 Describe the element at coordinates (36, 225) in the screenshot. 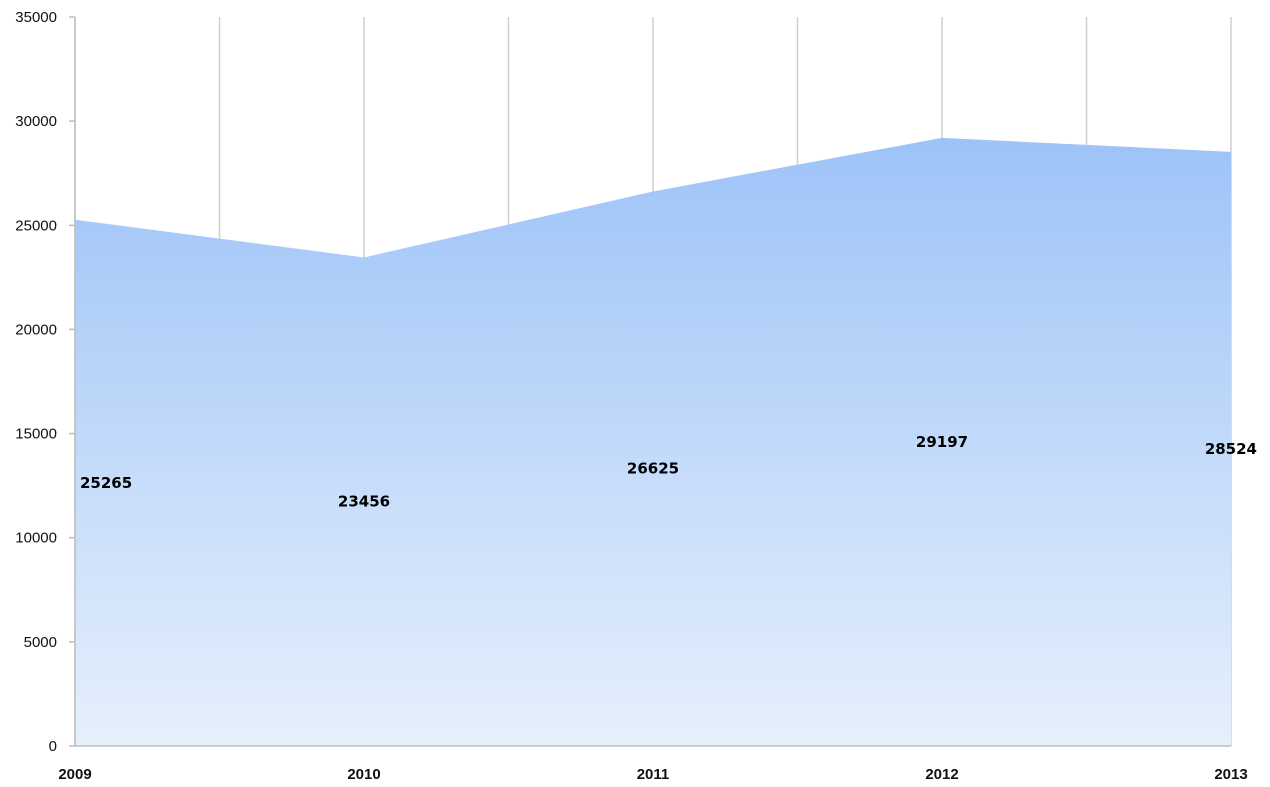

I see `y-tick-label: 25000` at that location.